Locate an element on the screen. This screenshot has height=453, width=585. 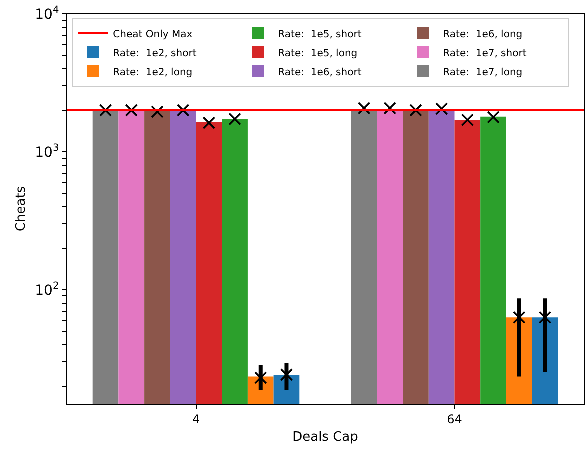
legend-label: Rate: 1e2, long is located at coordinates (153, 72).